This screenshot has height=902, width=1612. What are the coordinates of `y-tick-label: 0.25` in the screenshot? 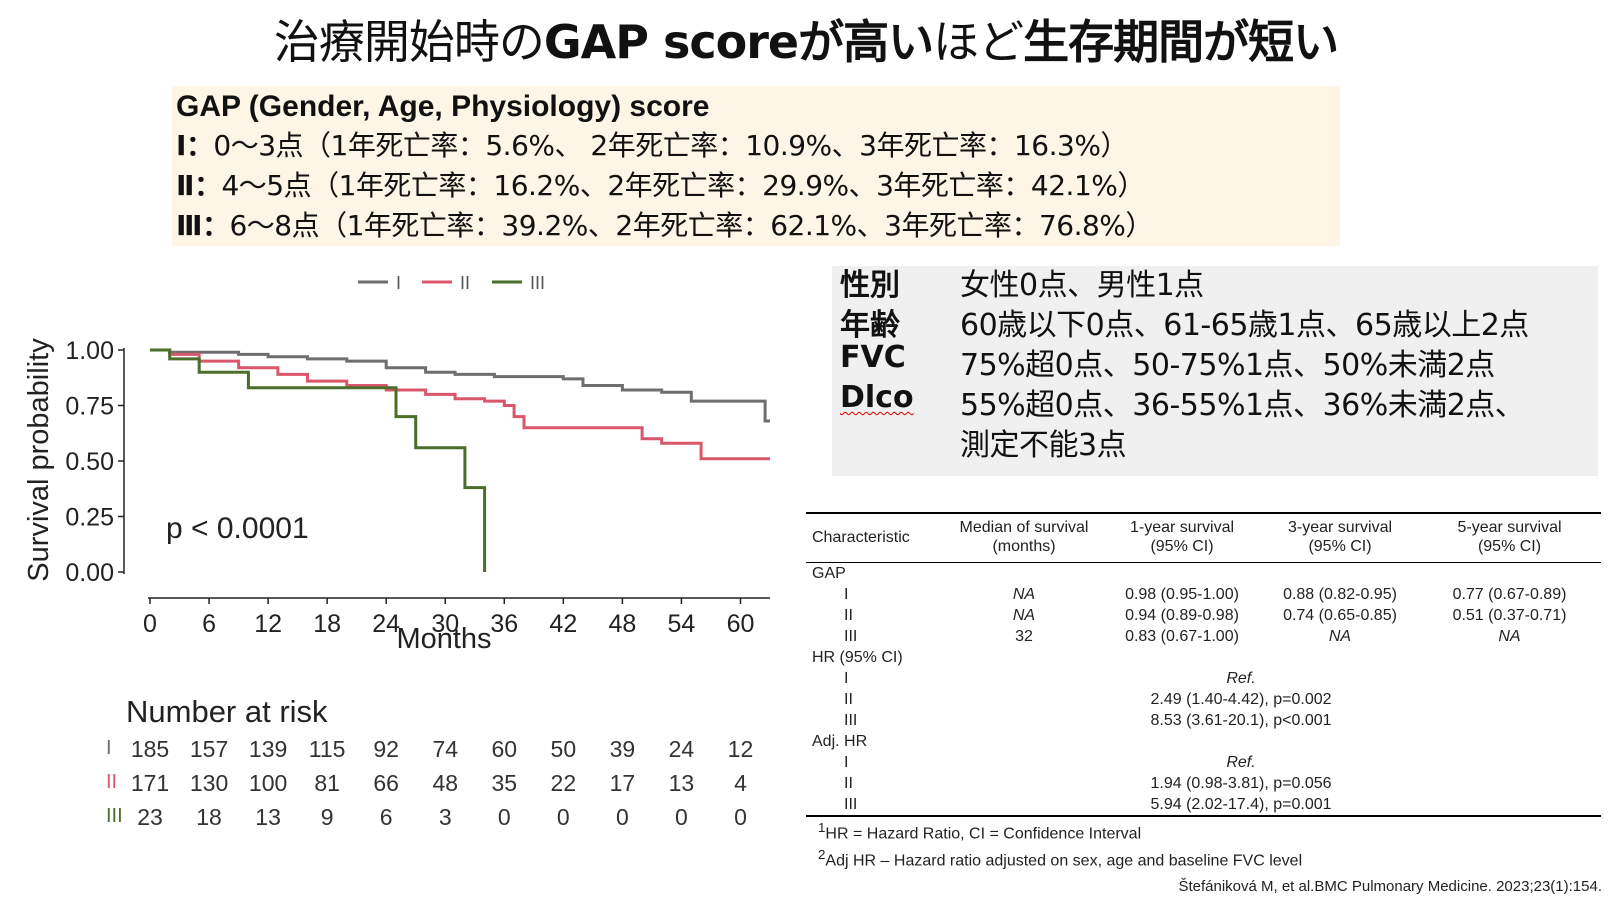 It's located at (89, 518).